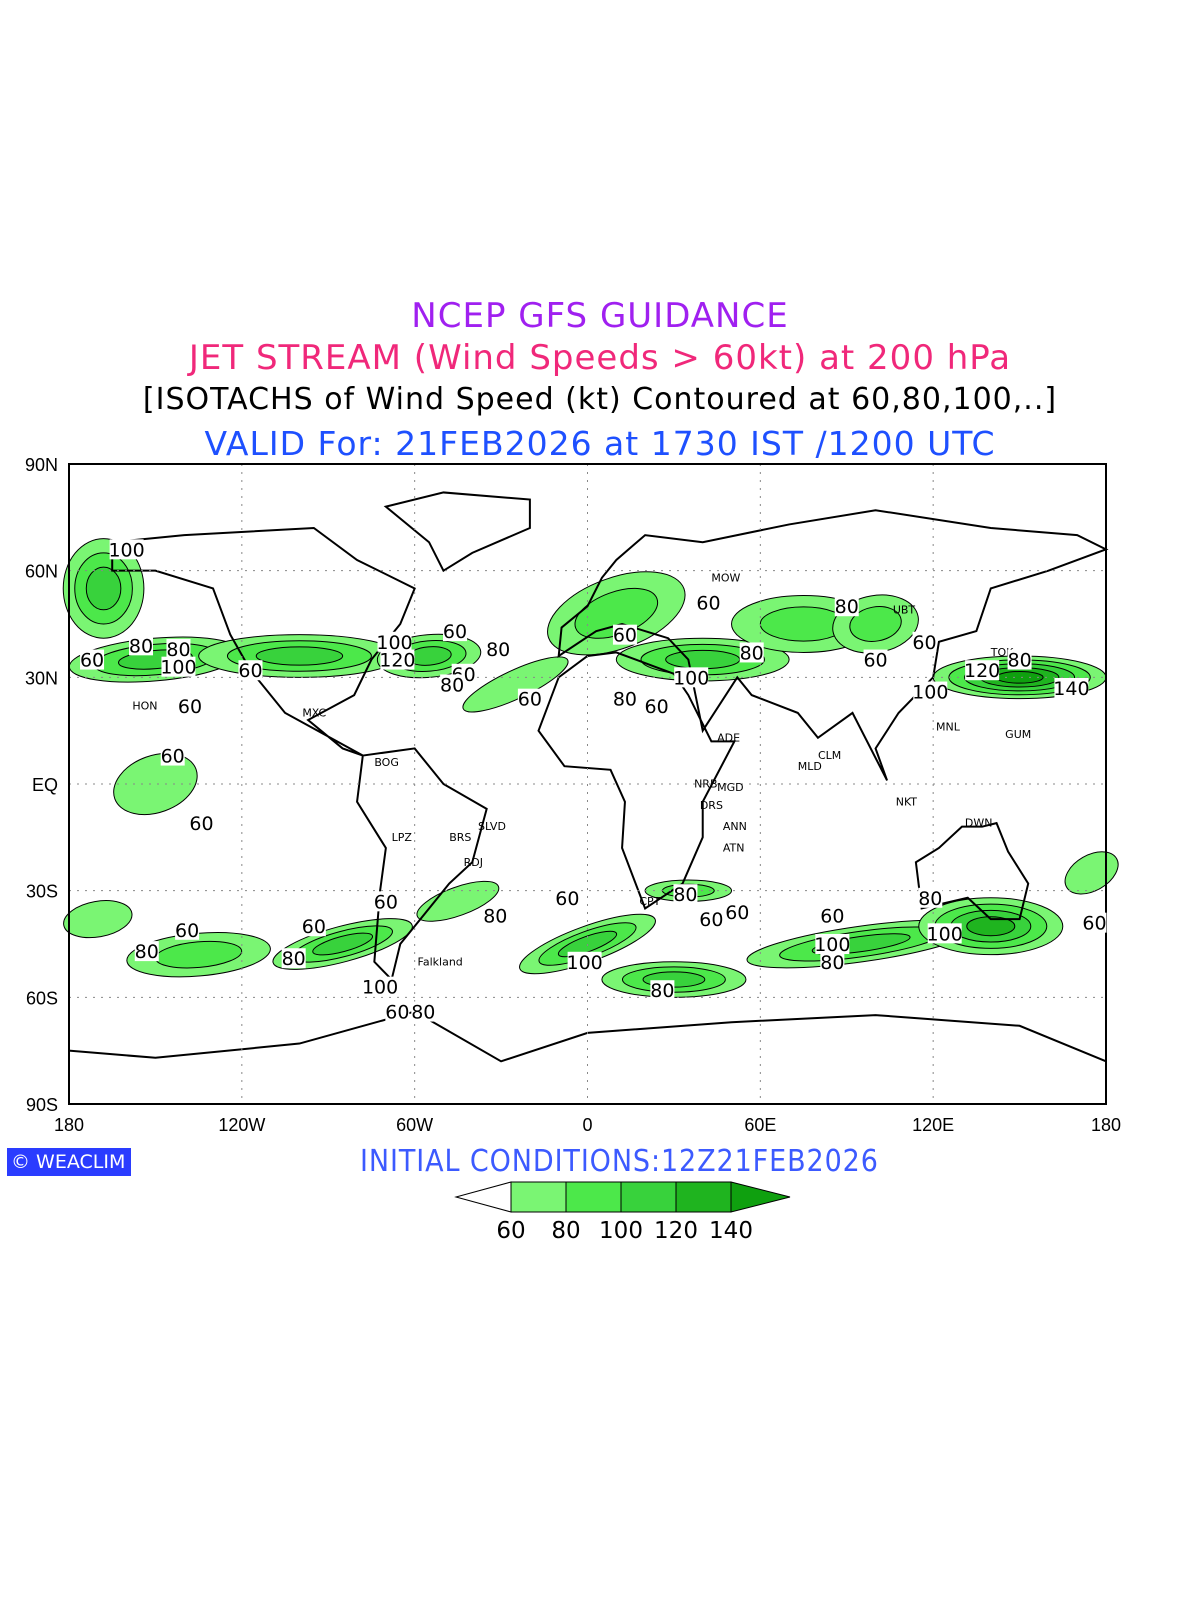  Describe the element at coordinates (402, 837) in the screenshot. I see `station-label: LPZ` at that location.